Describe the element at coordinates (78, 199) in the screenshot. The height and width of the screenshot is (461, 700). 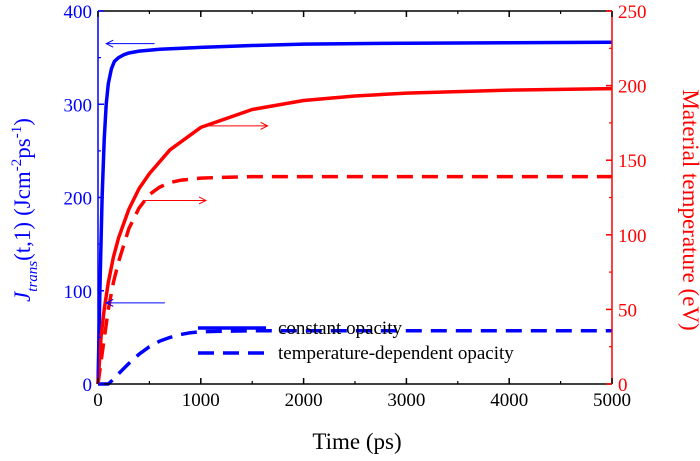
I see `left-y-tick-label: 200` at that location.